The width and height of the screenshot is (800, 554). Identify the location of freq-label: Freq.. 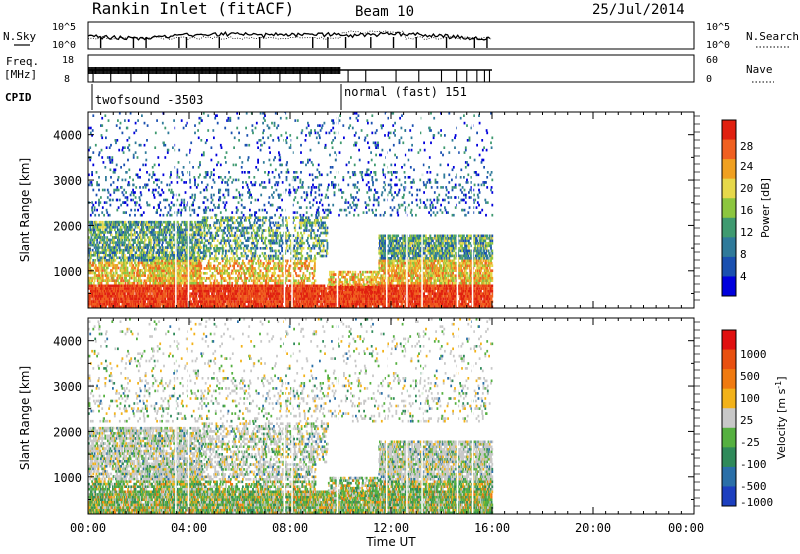
(22, 61).